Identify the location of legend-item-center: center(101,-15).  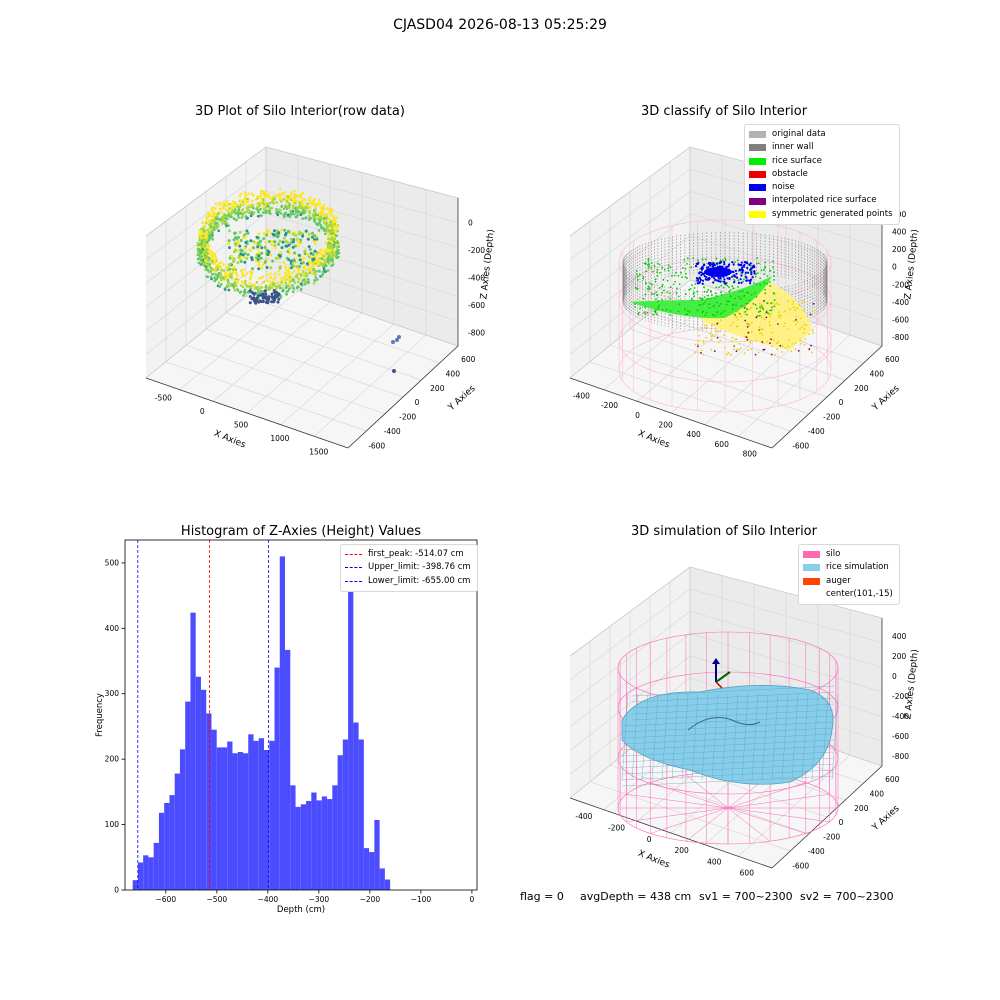
(848, 594).